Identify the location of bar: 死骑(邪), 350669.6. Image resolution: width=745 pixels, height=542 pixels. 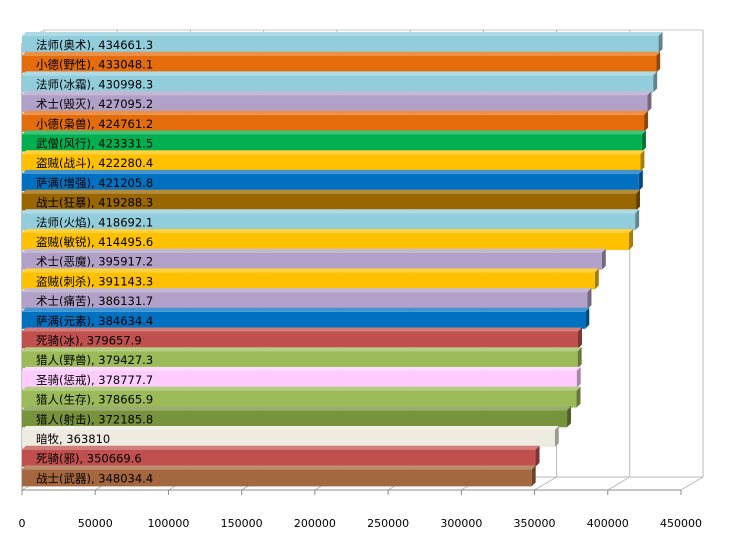
(281, 456).